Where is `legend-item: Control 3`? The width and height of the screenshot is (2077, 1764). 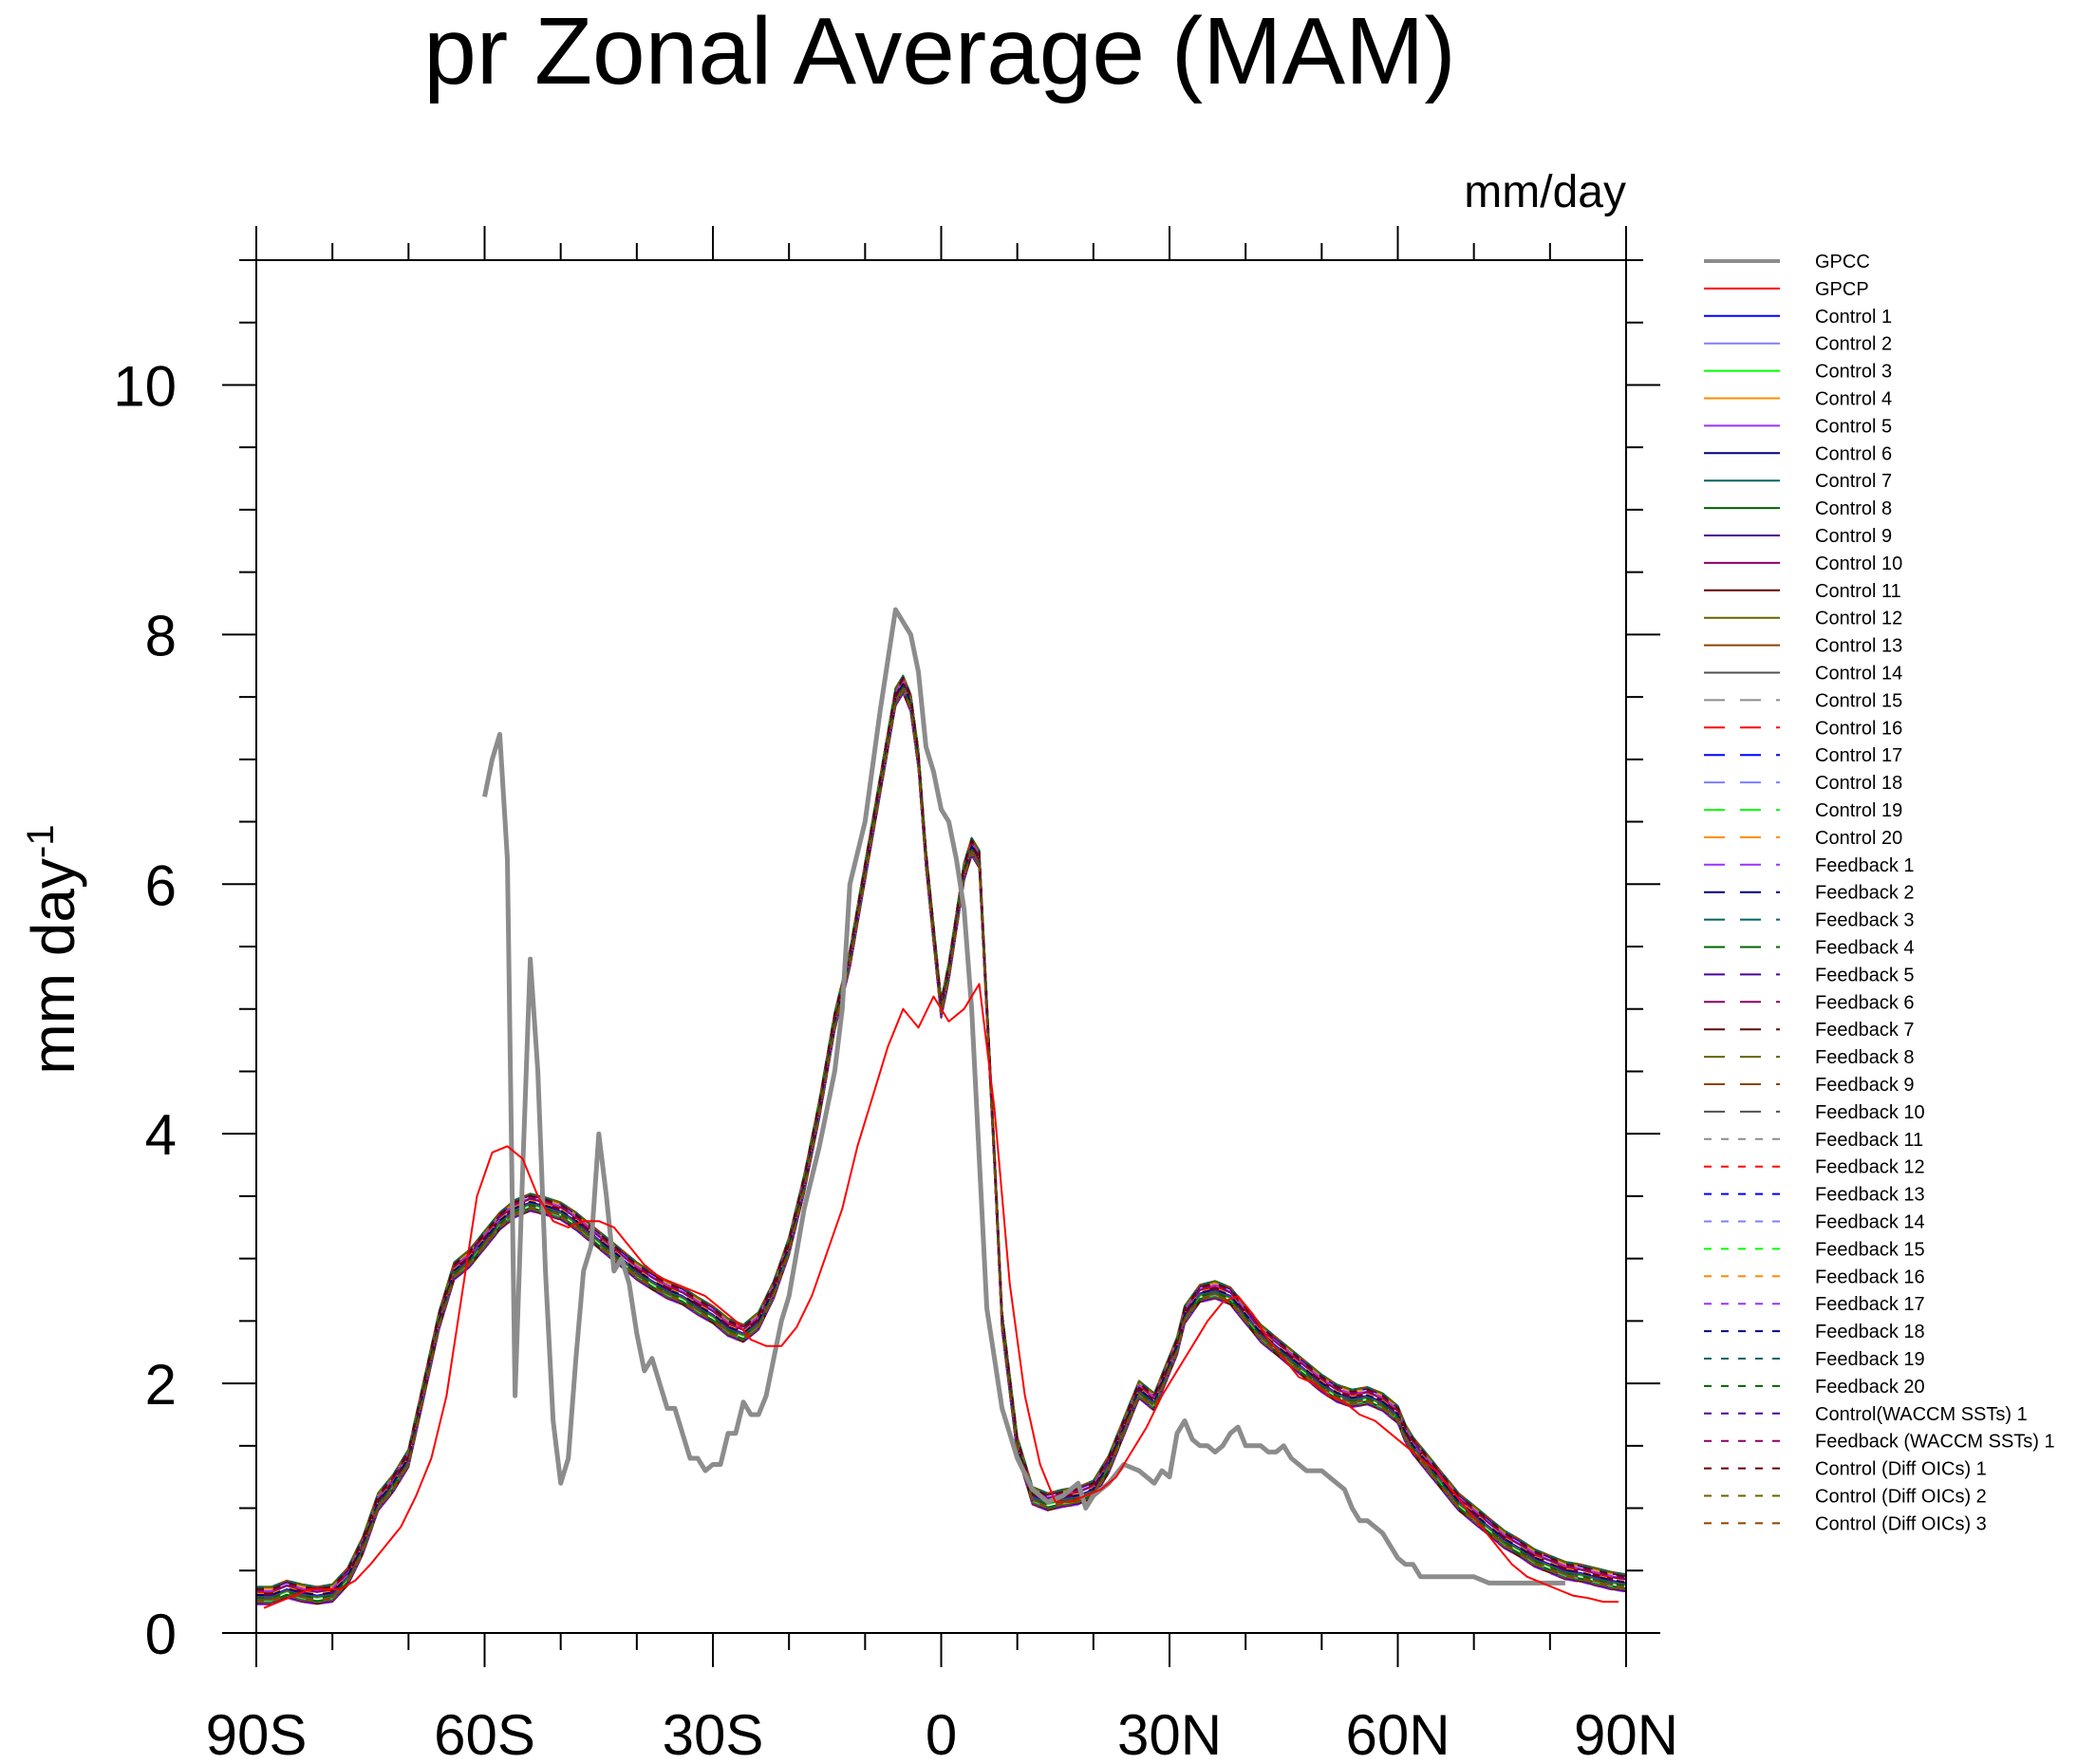
legend-item: Control 3 is located at coordinates (1798, 373).